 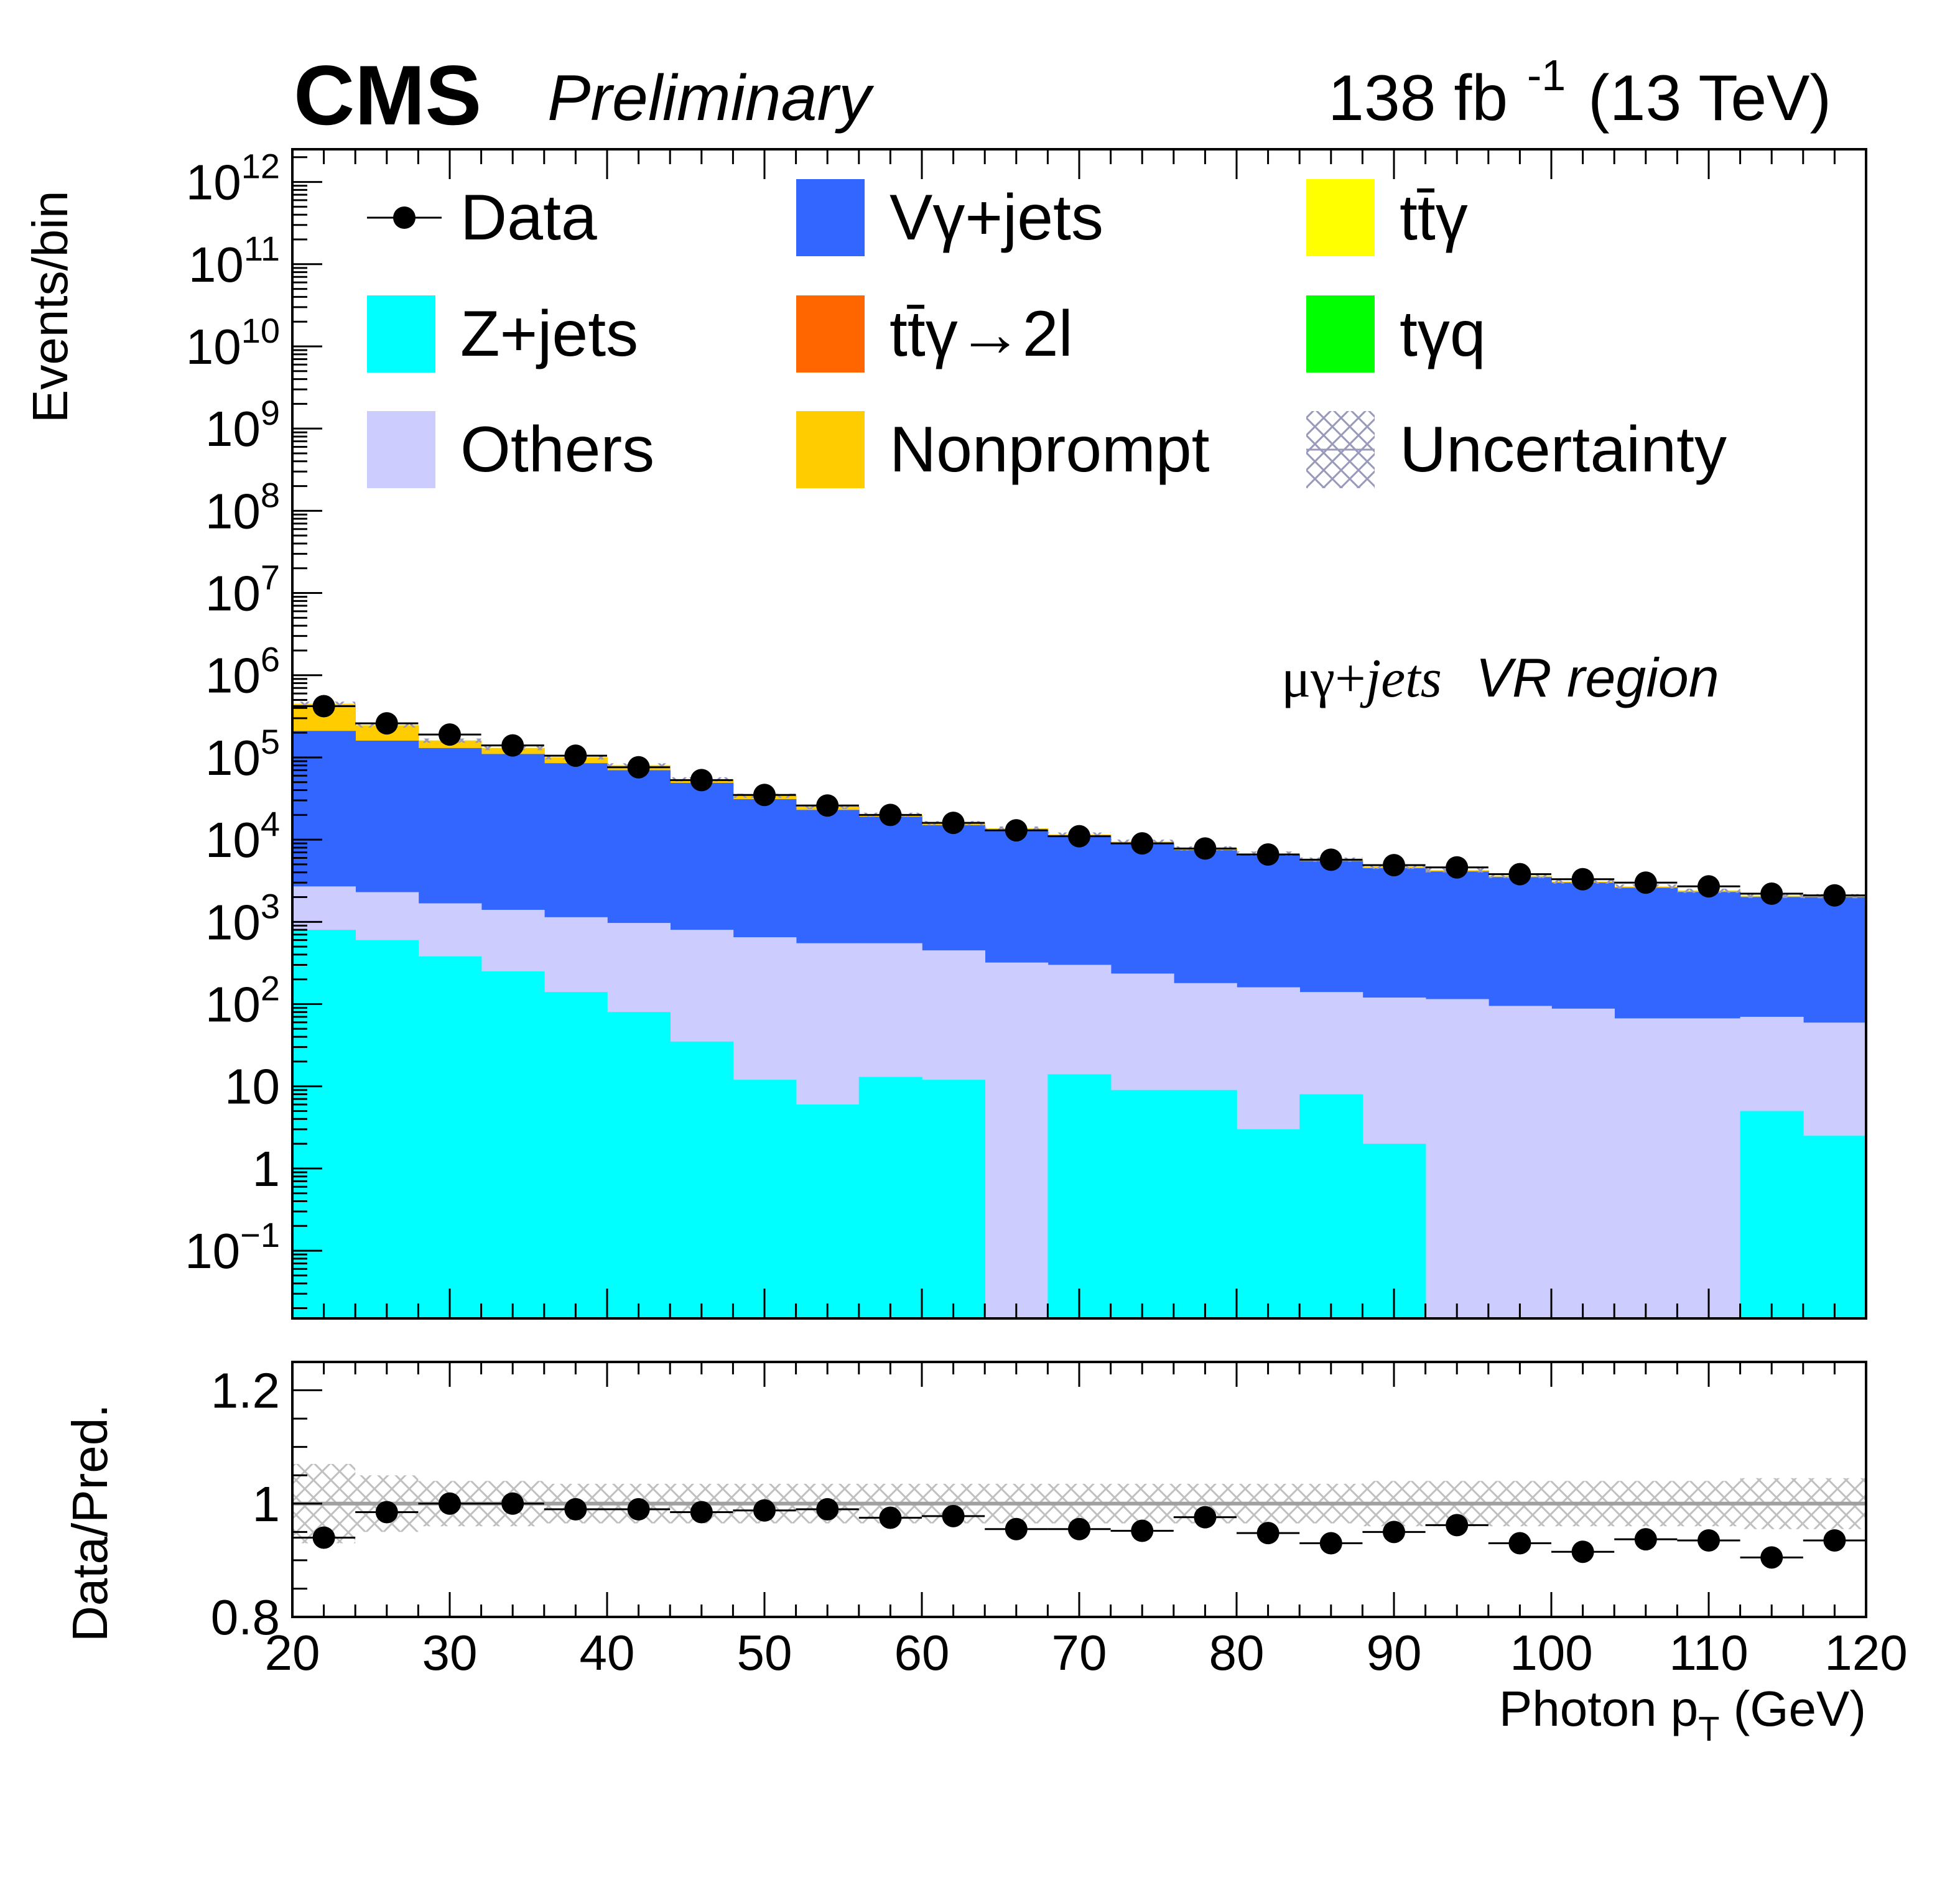 What do you see at coordinates (996, 218) in the screenshot?
I see `legend-label: Vγ+jets` at bounding box center [996, 218].